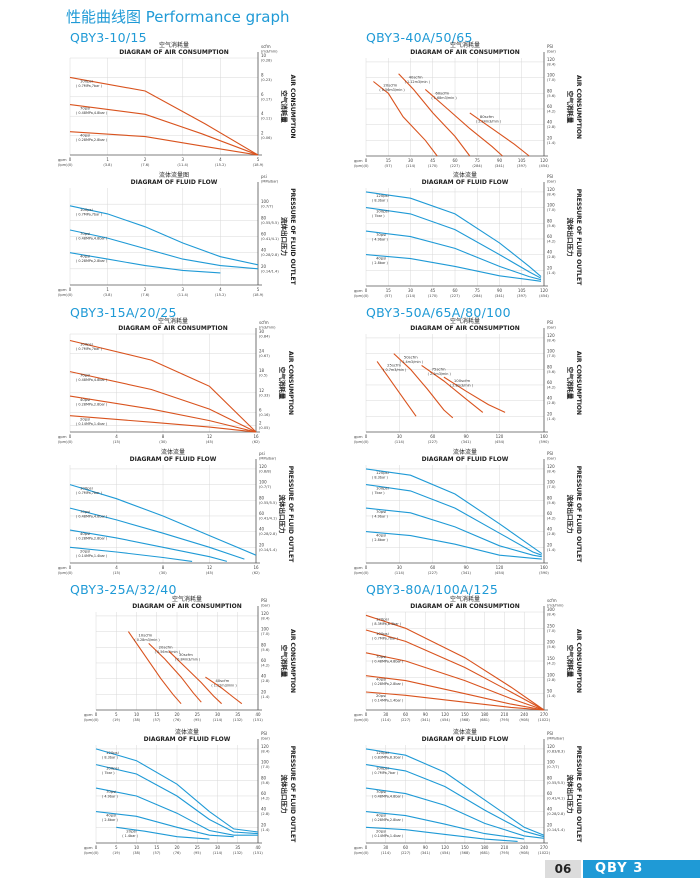 This screenshot has width=700, height=891. I want to click on y-tick-label-metric: (0.84), so click(264, 337).